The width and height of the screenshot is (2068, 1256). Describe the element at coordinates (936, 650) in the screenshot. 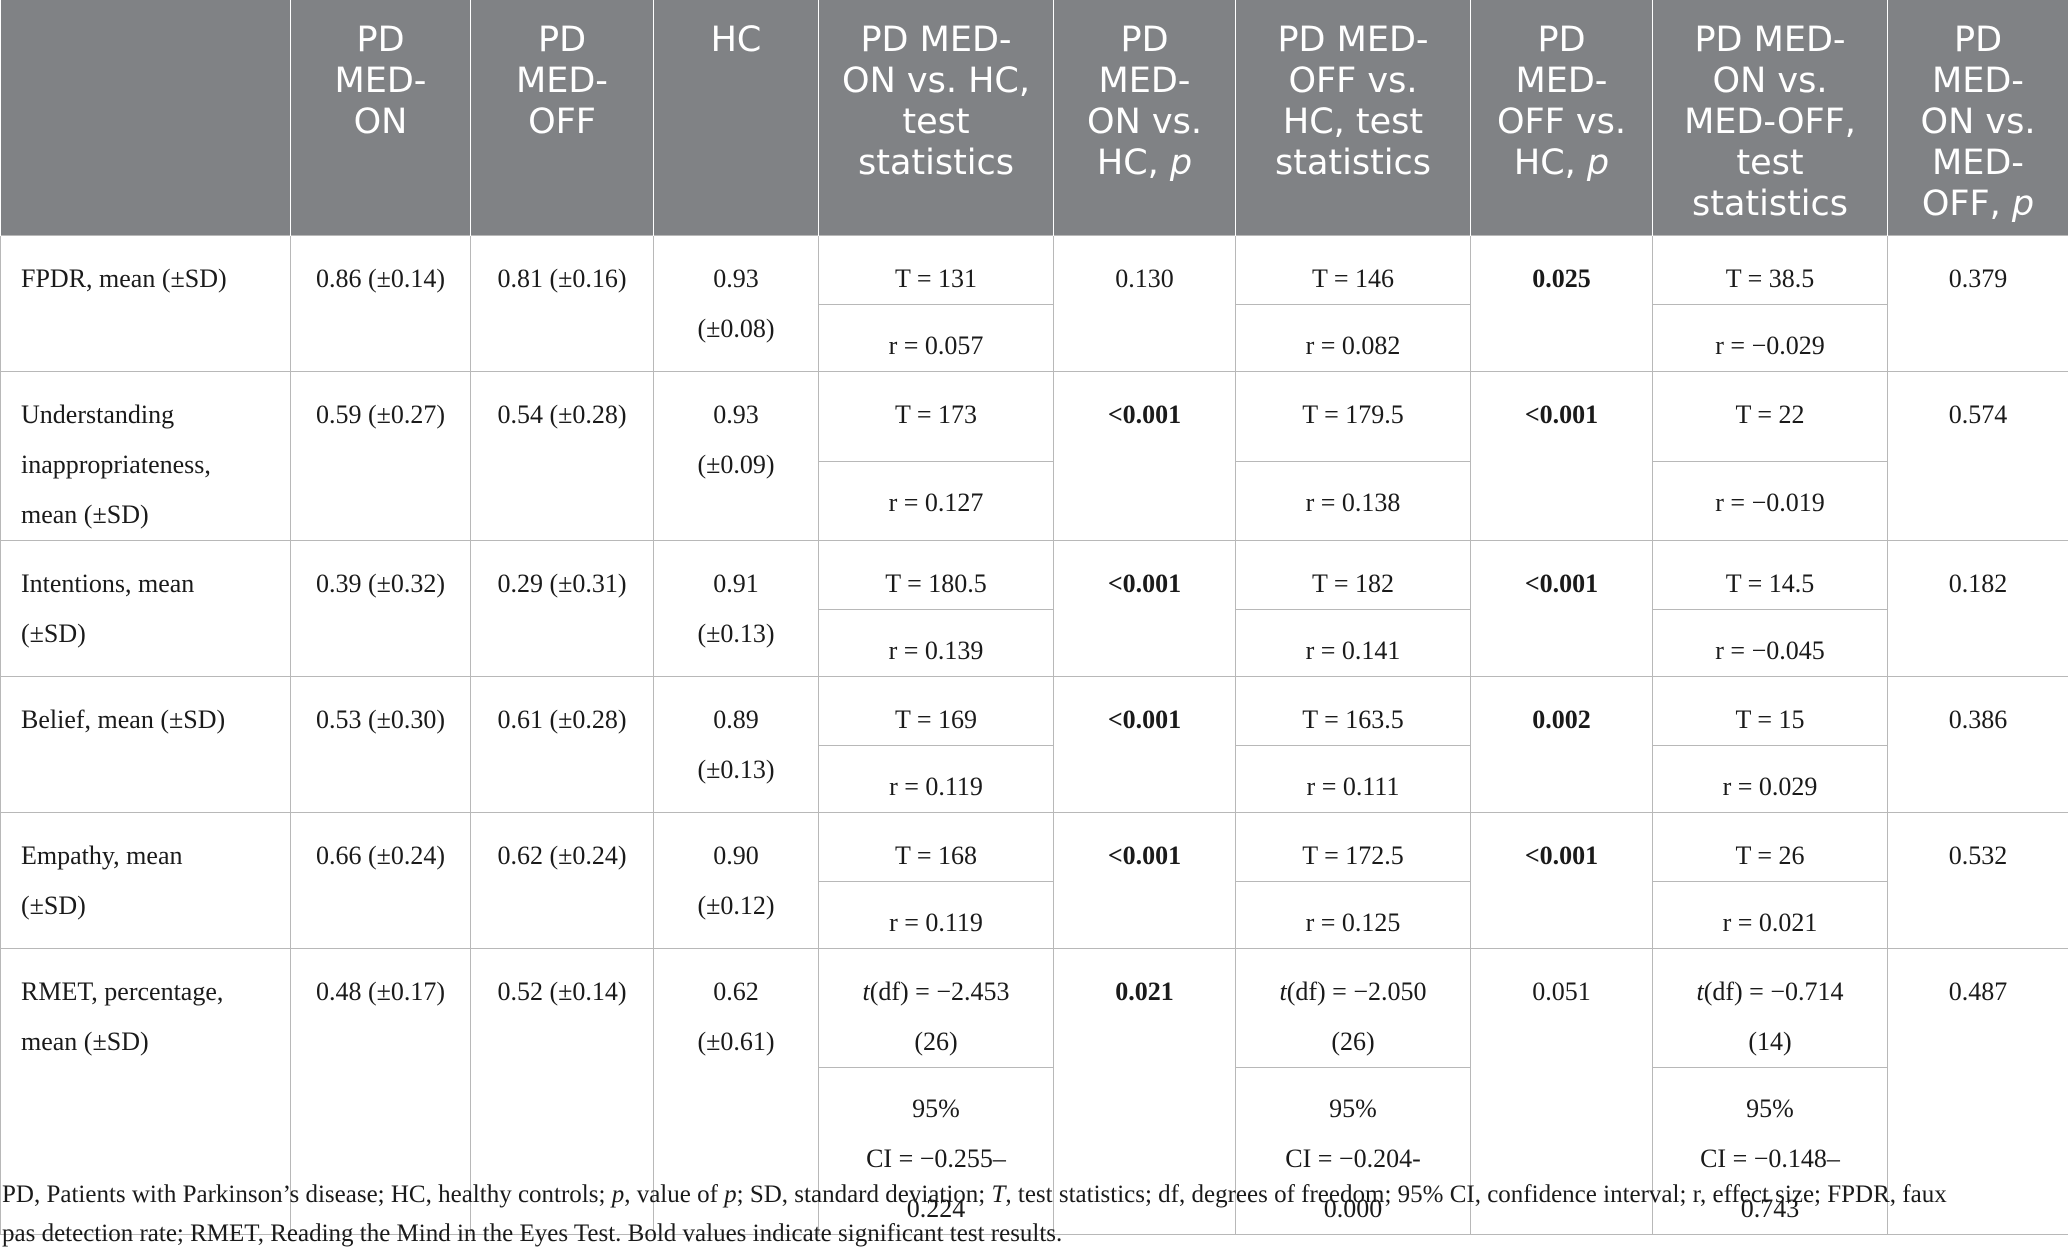

I see `on-vs-hc-effect-line: r = 0.139` at that location.